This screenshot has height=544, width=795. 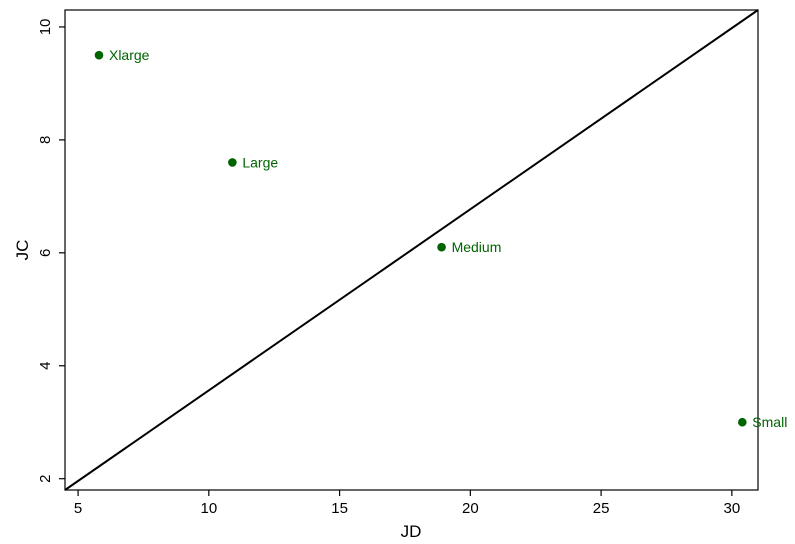 I want to click on y-tick-label-6: 6, so click(x=45, y=253).